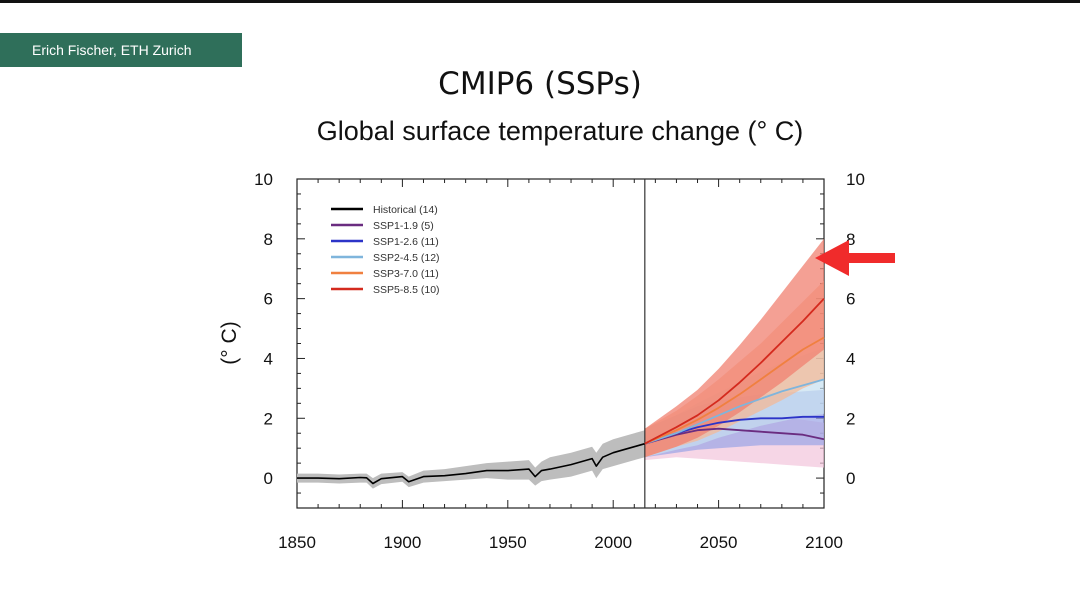 The height and width of the screenshot is (604, 1080). Describe the element at coordinates (406, 242) in the screenshot. I see `legend-label: SSP1-2.6 (11)` at that location.